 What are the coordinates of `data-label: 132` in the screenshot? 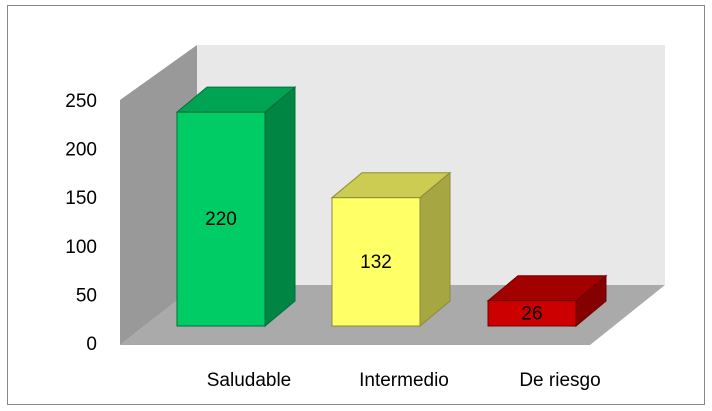 It's located at (376, 262).